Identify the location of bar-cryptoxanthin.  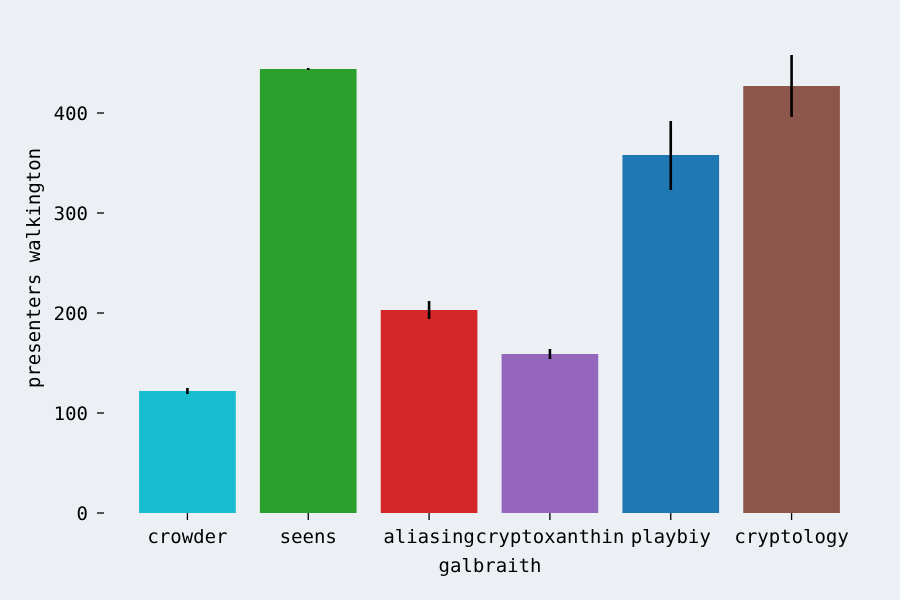
(550, 433).